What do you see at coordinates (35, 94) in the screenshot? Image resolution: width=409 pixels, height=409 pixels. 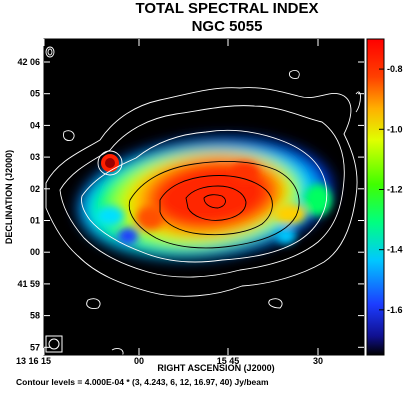 I see `y-tick-label: 05` at bounding box center [35, 94].